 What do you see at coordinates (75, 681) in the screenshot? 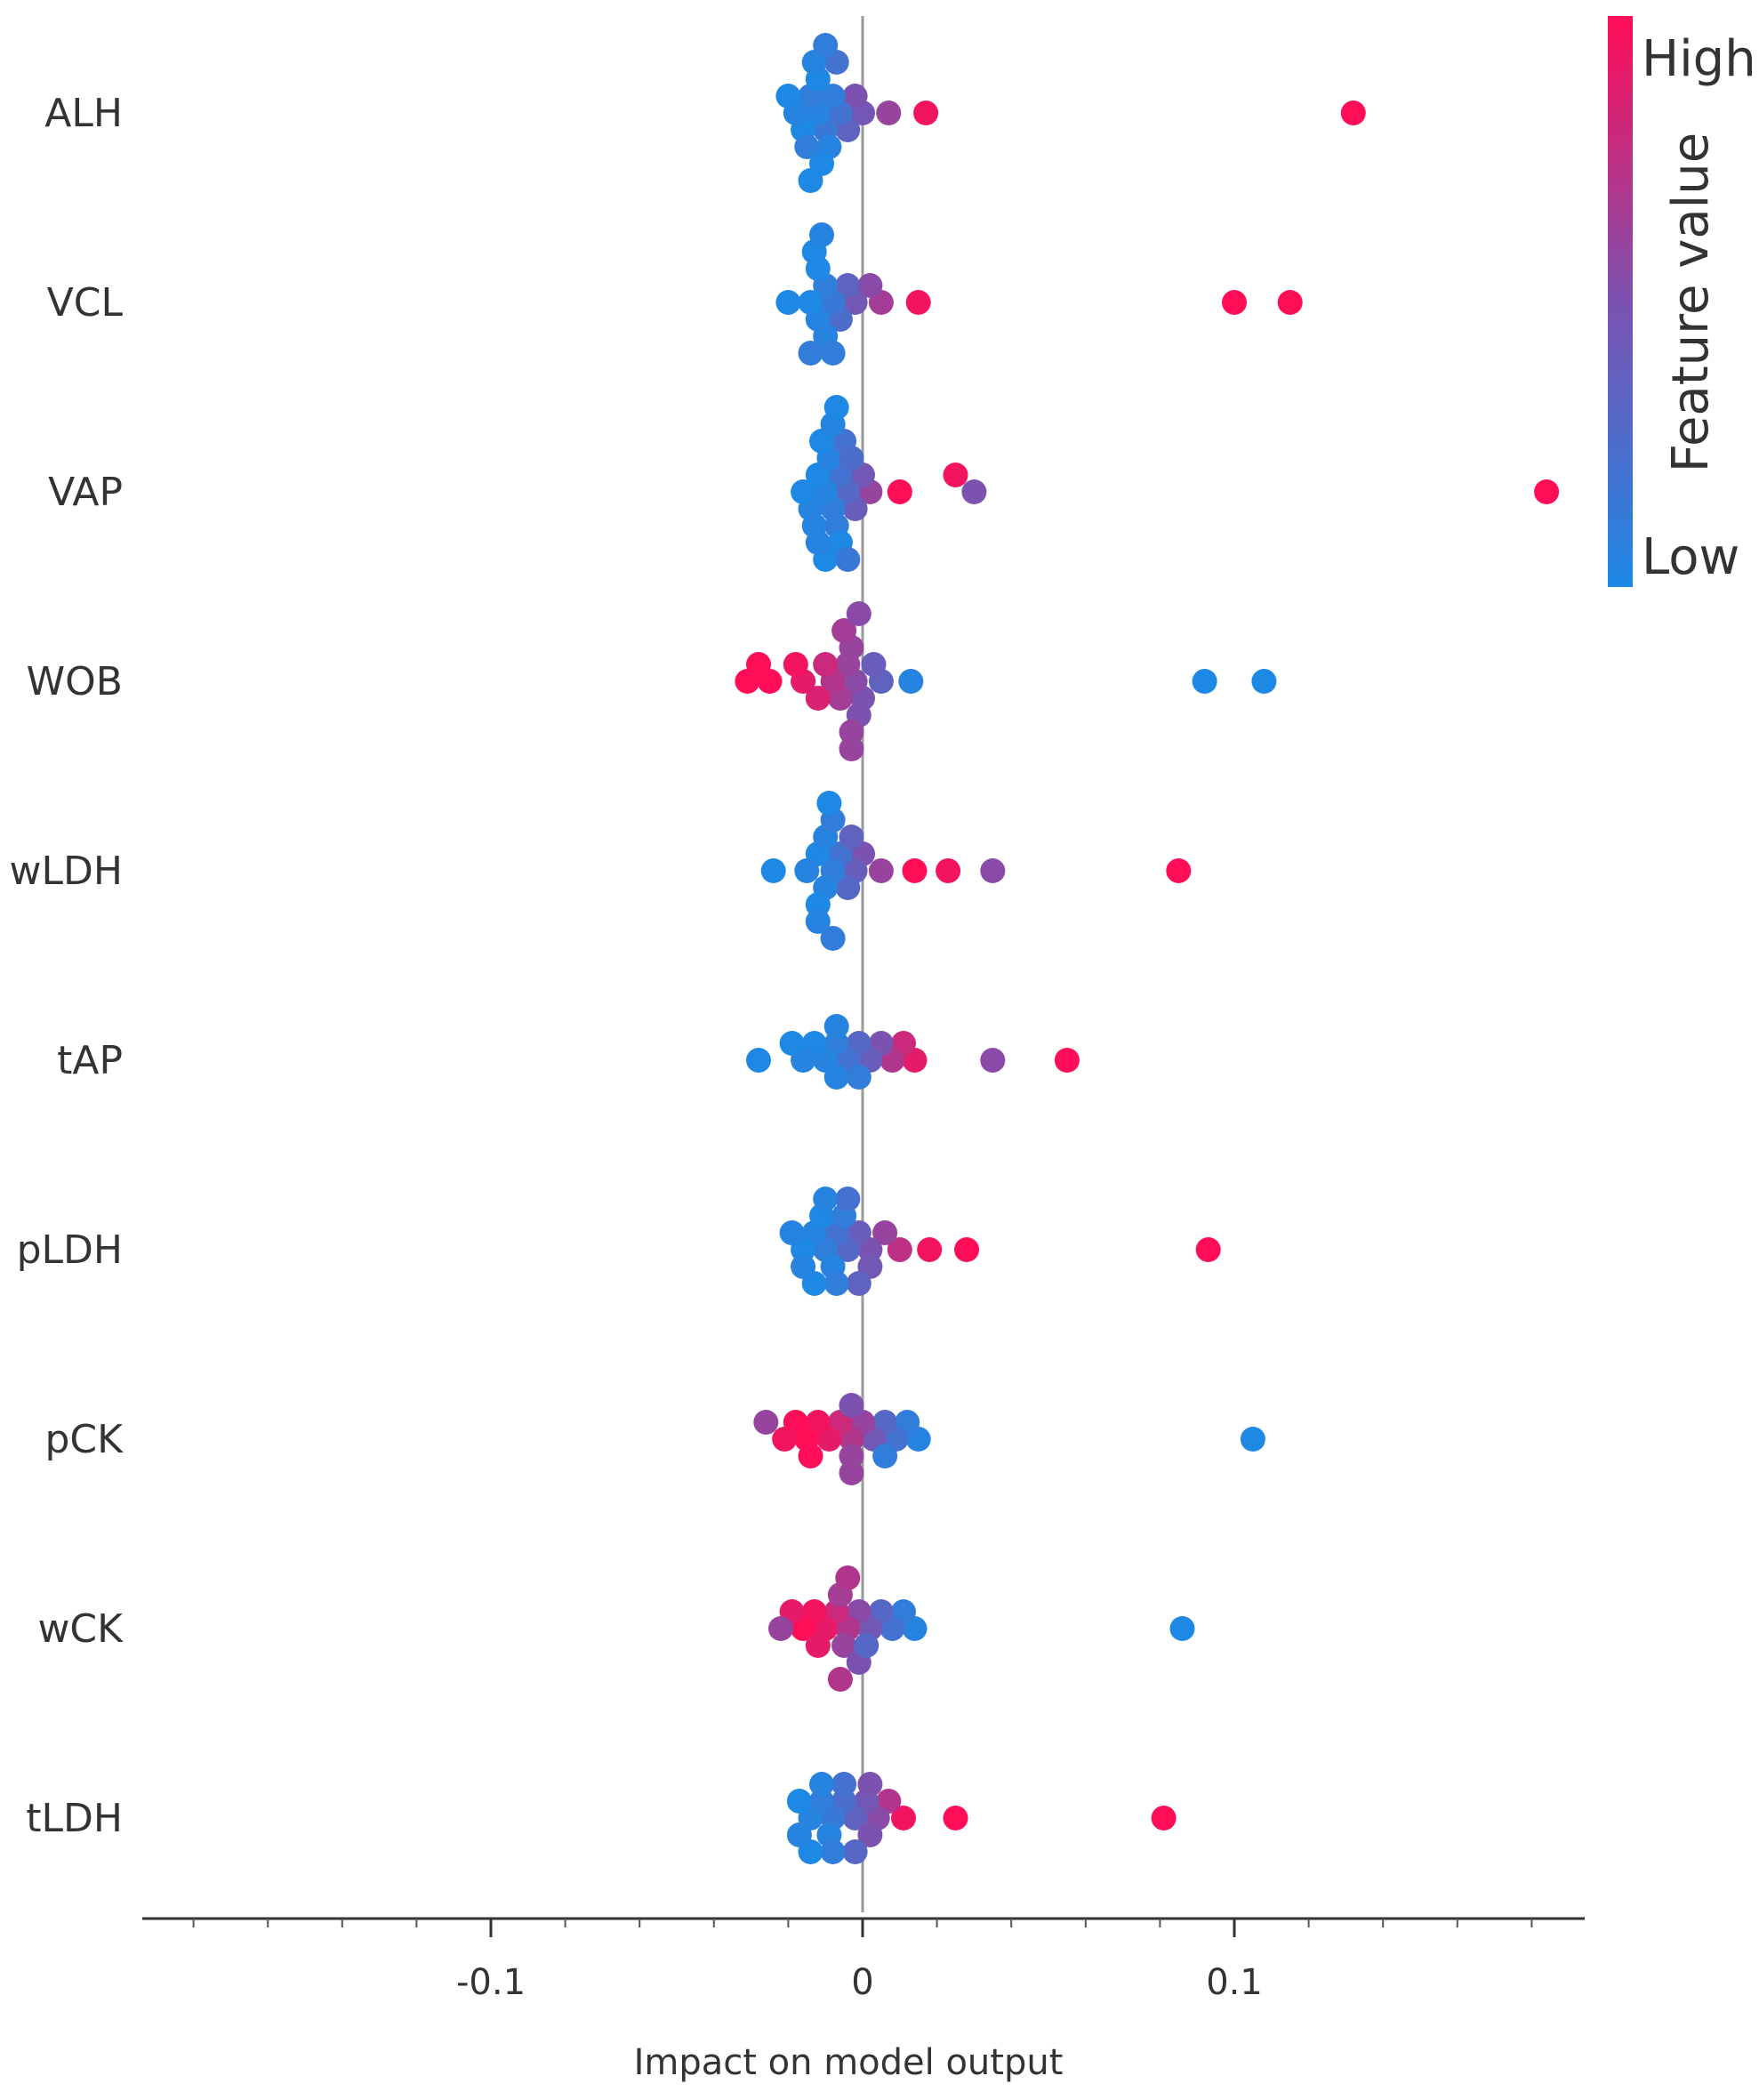
I see `feature-label-wob: WOB` at bounding box center [75, 681].